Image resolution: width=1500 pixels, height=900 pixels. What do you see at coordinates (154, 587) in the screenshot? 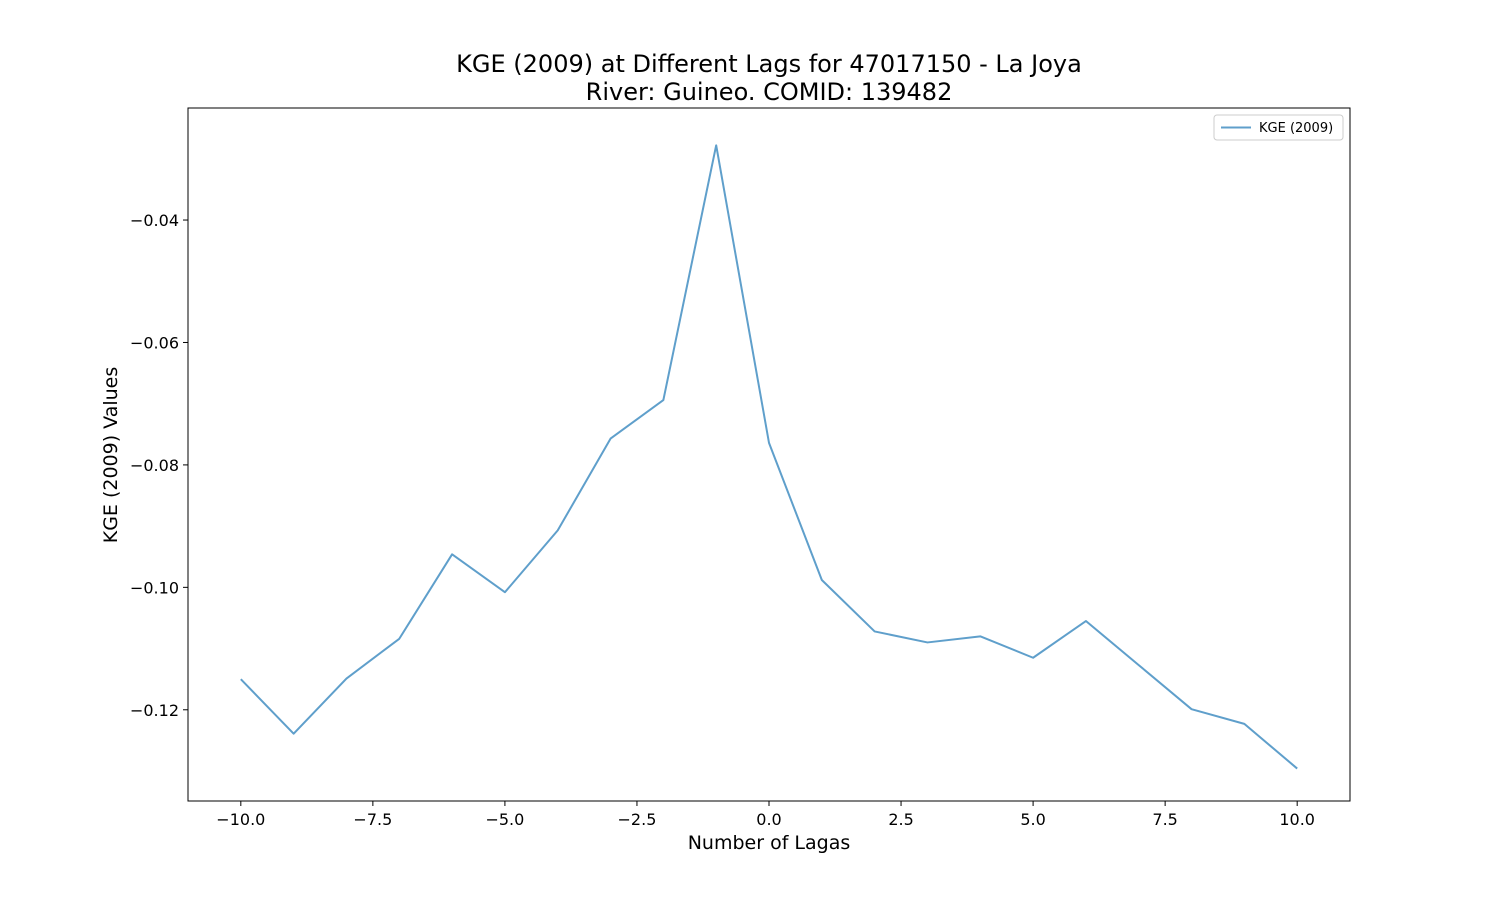
I see `y-tick-label: −0.10` at bounding box center [154, 587].